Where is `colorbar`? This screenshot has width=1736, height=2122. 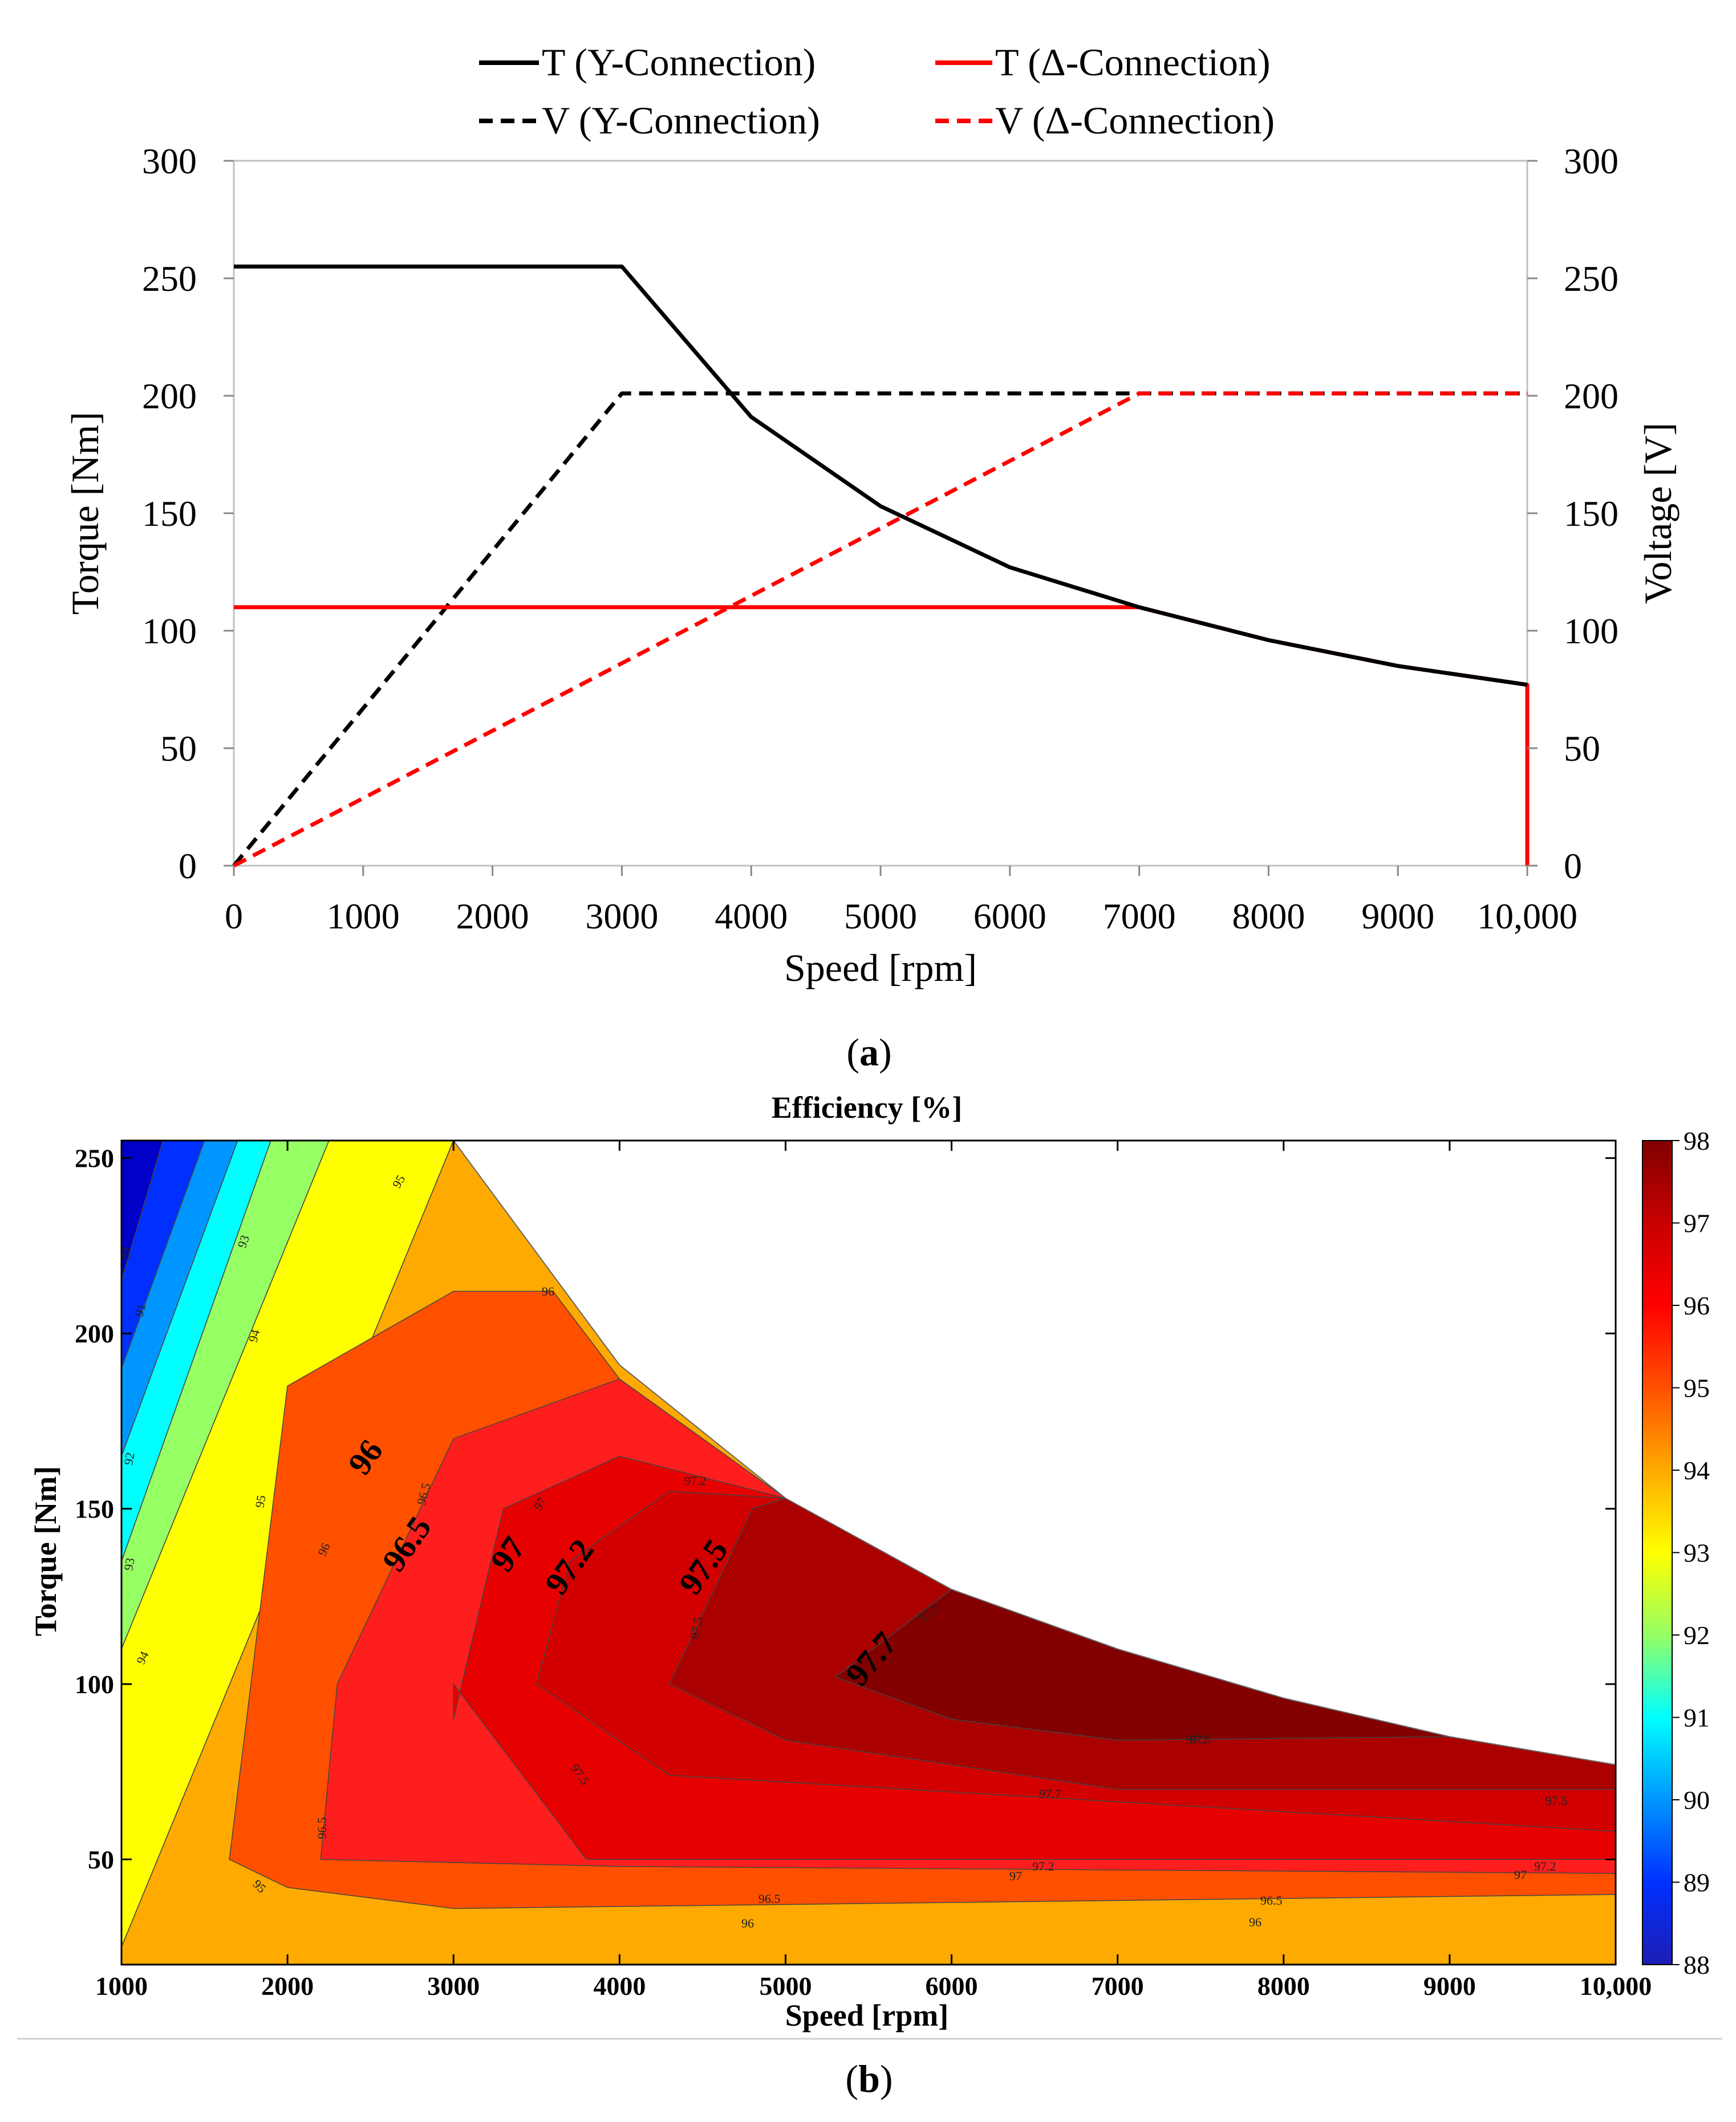
colorbar is located at coordinates (1657, 1552).